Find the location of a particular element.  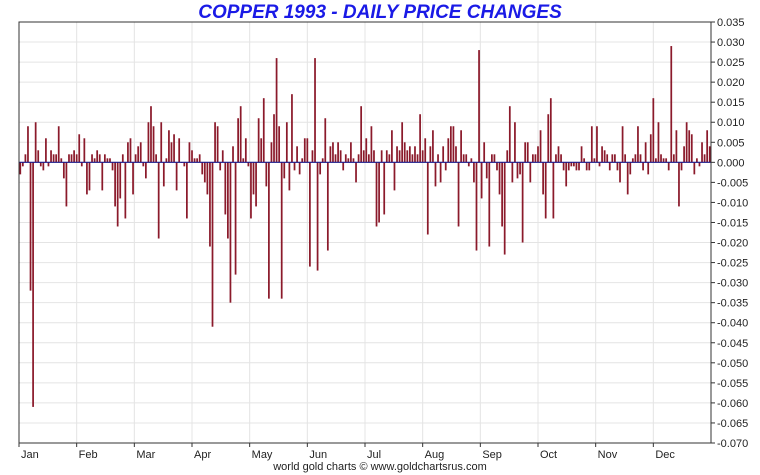

x-tick-label-apr: Apr is located at coordinates (202, 455).